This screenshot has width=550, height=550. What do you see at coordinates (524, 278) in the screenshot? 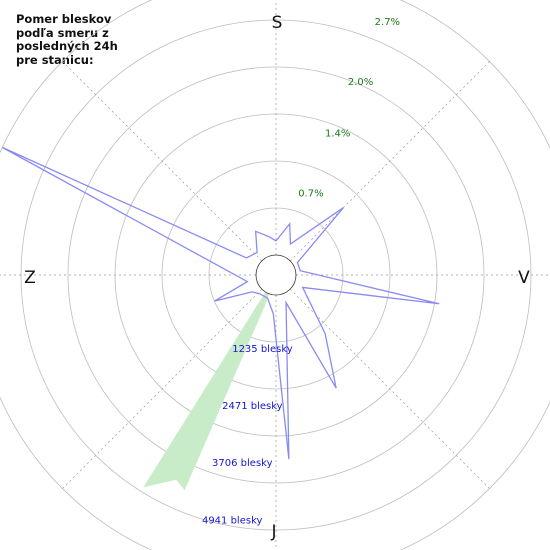
I see `direction-label-east: V` at bounding box center [524, 278].